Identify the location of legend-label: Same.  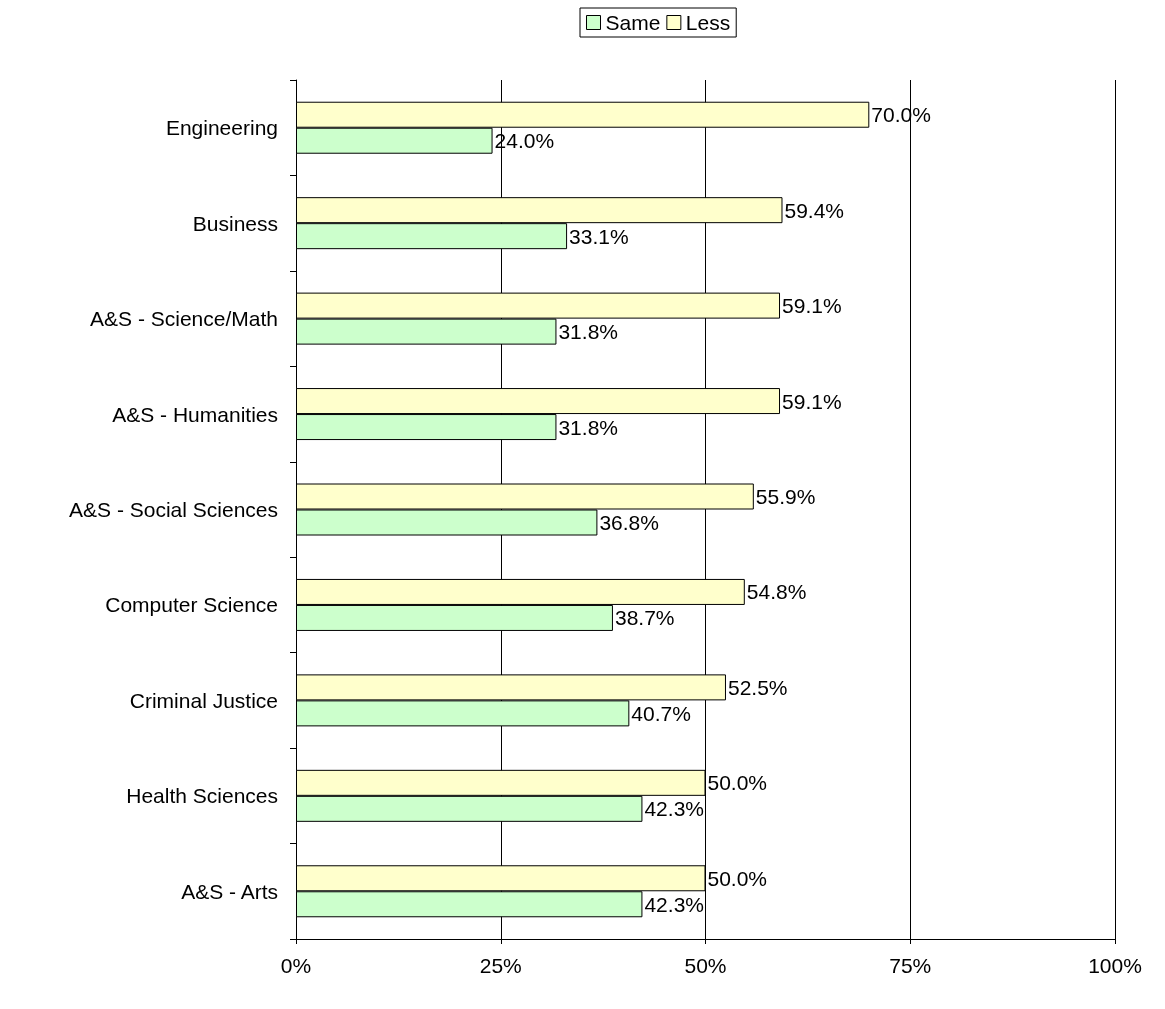
(633, 22).